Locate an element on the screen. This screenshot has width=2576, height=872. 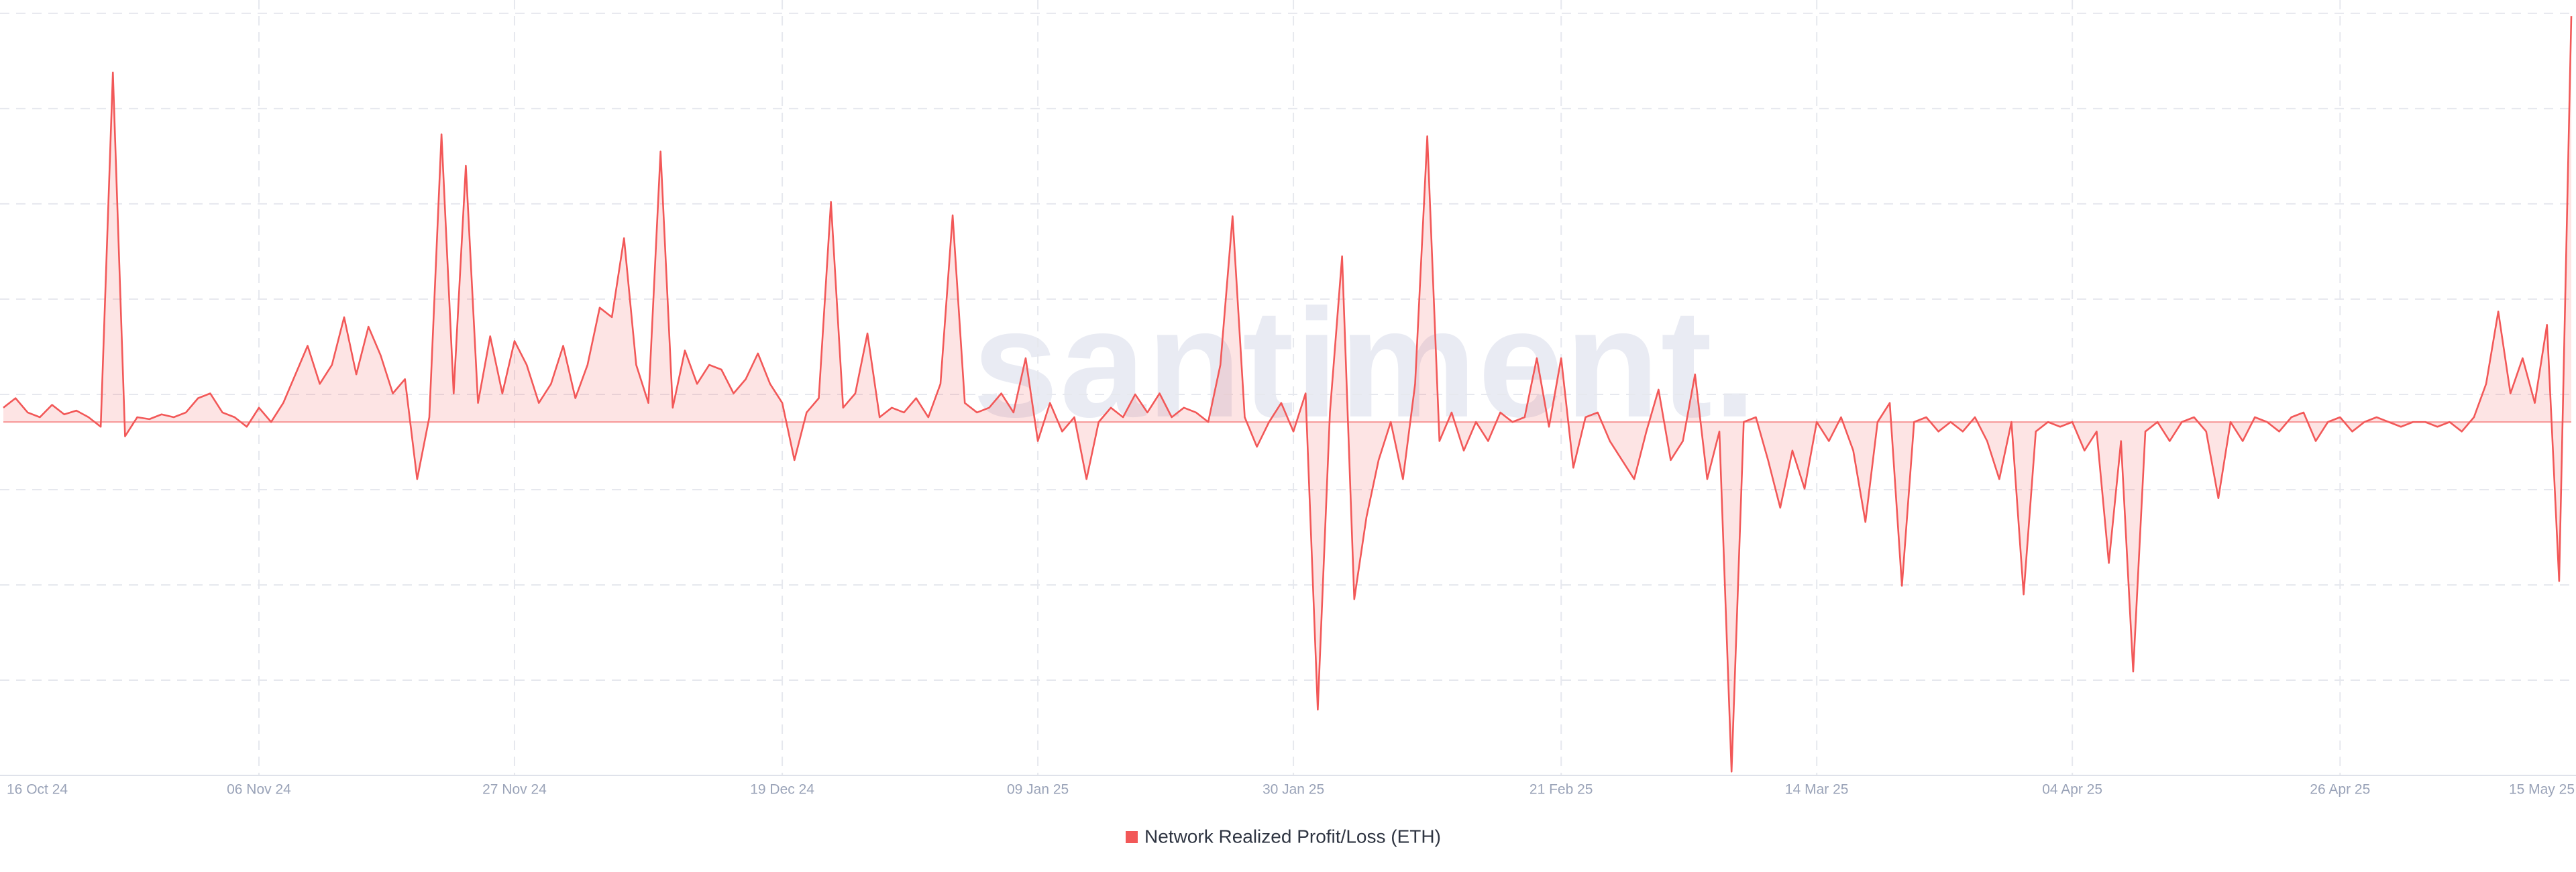
x-tick-label: 15 May 25 is located at coordinates (2542, 790).